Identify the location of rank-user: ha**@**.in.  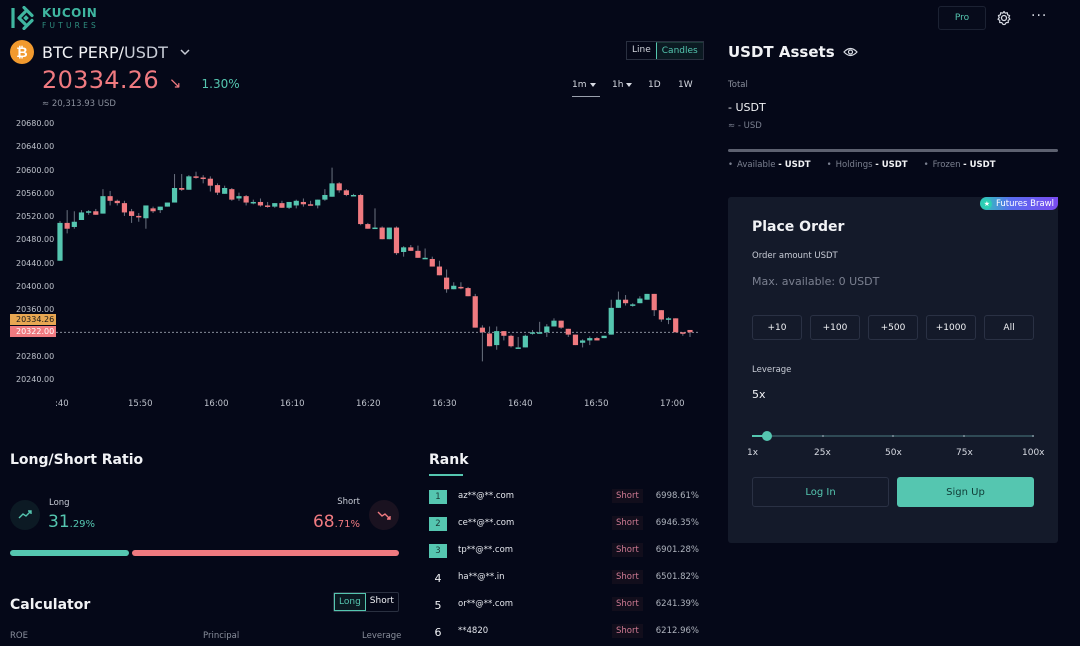
(481, 577).